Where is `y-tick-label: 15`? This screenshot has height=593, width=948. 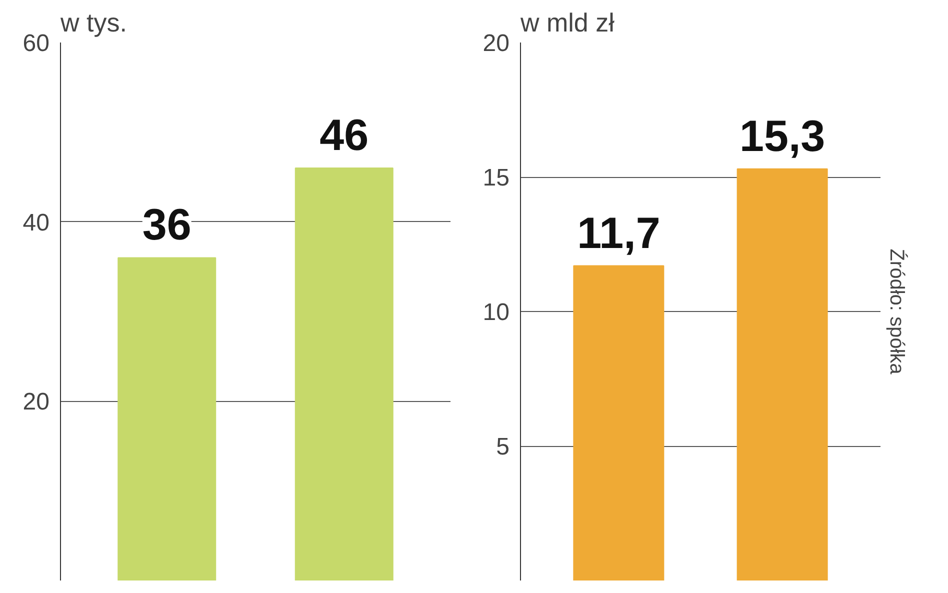
y-tick-label: 15 is located at coordinates (496, 178).